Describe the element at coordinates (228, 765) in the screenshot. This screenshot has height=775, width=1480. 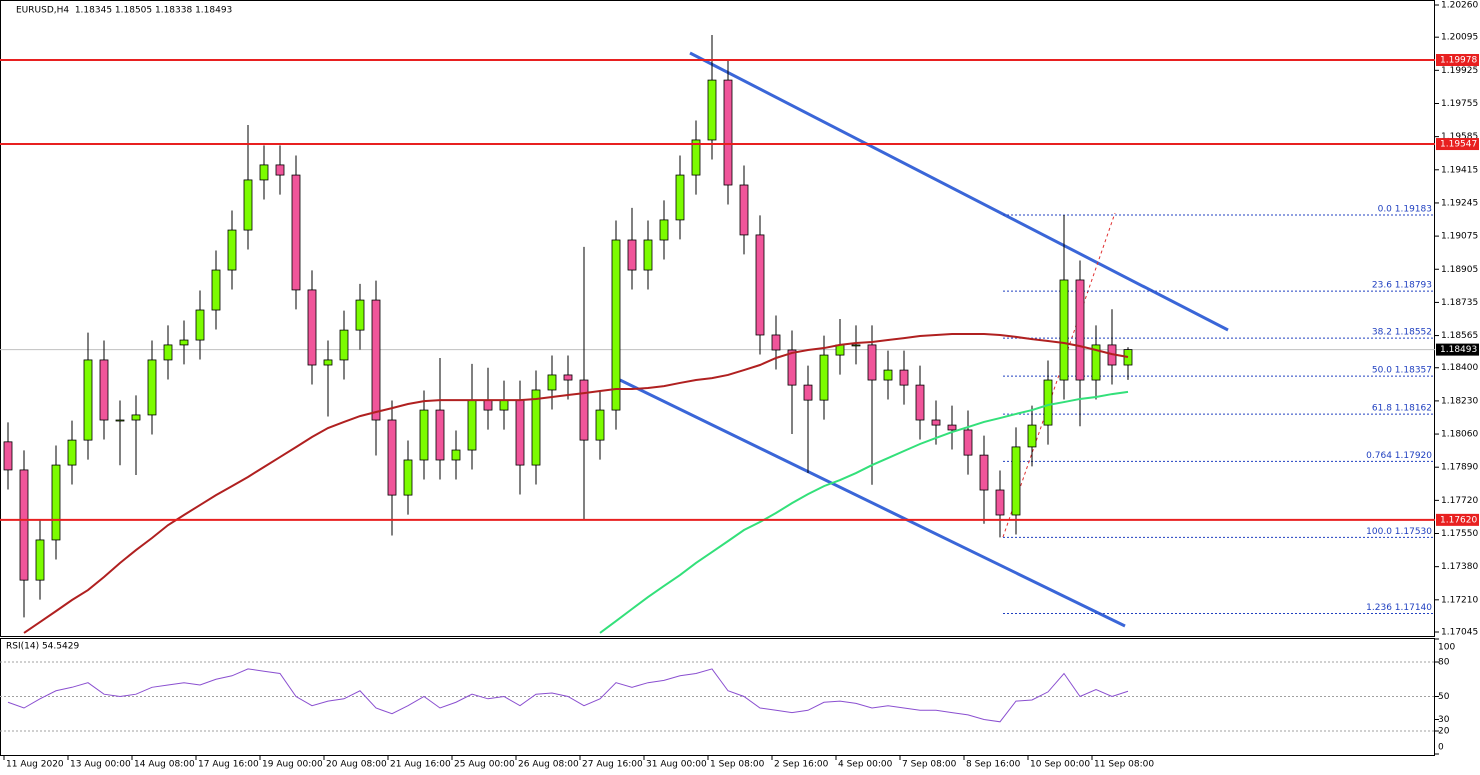
I see `x-tick-label: 17 Aug 16:00` at that location.